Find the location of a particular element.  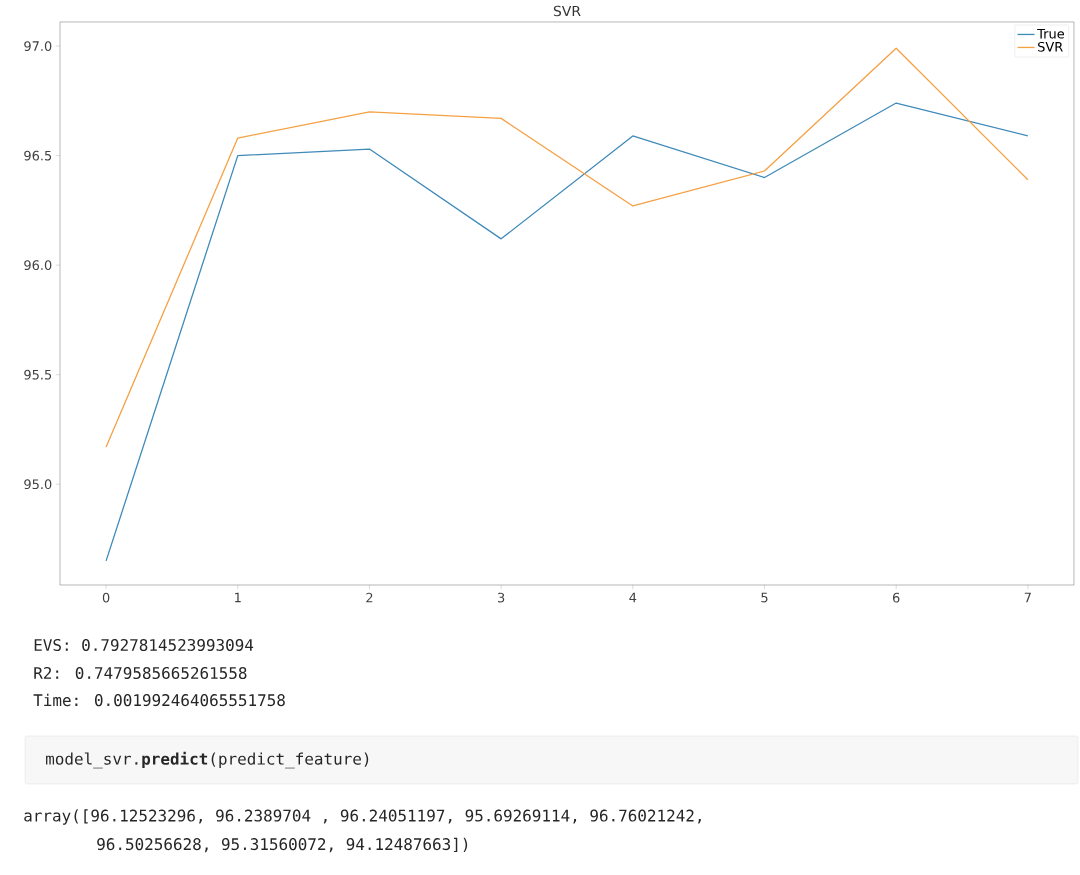

x-tick-label: 4 is located at coordinates (633, 597).